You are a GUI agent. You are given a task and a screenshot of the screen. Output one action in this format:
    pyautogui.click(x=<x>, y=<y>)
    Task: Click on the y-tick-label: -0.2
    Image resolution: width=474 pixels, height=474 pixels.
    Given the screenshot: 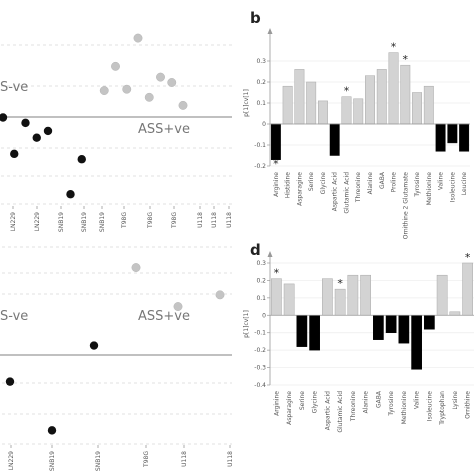 What is the action you would take?
    pyautogui.click(x=260, y=350)
    